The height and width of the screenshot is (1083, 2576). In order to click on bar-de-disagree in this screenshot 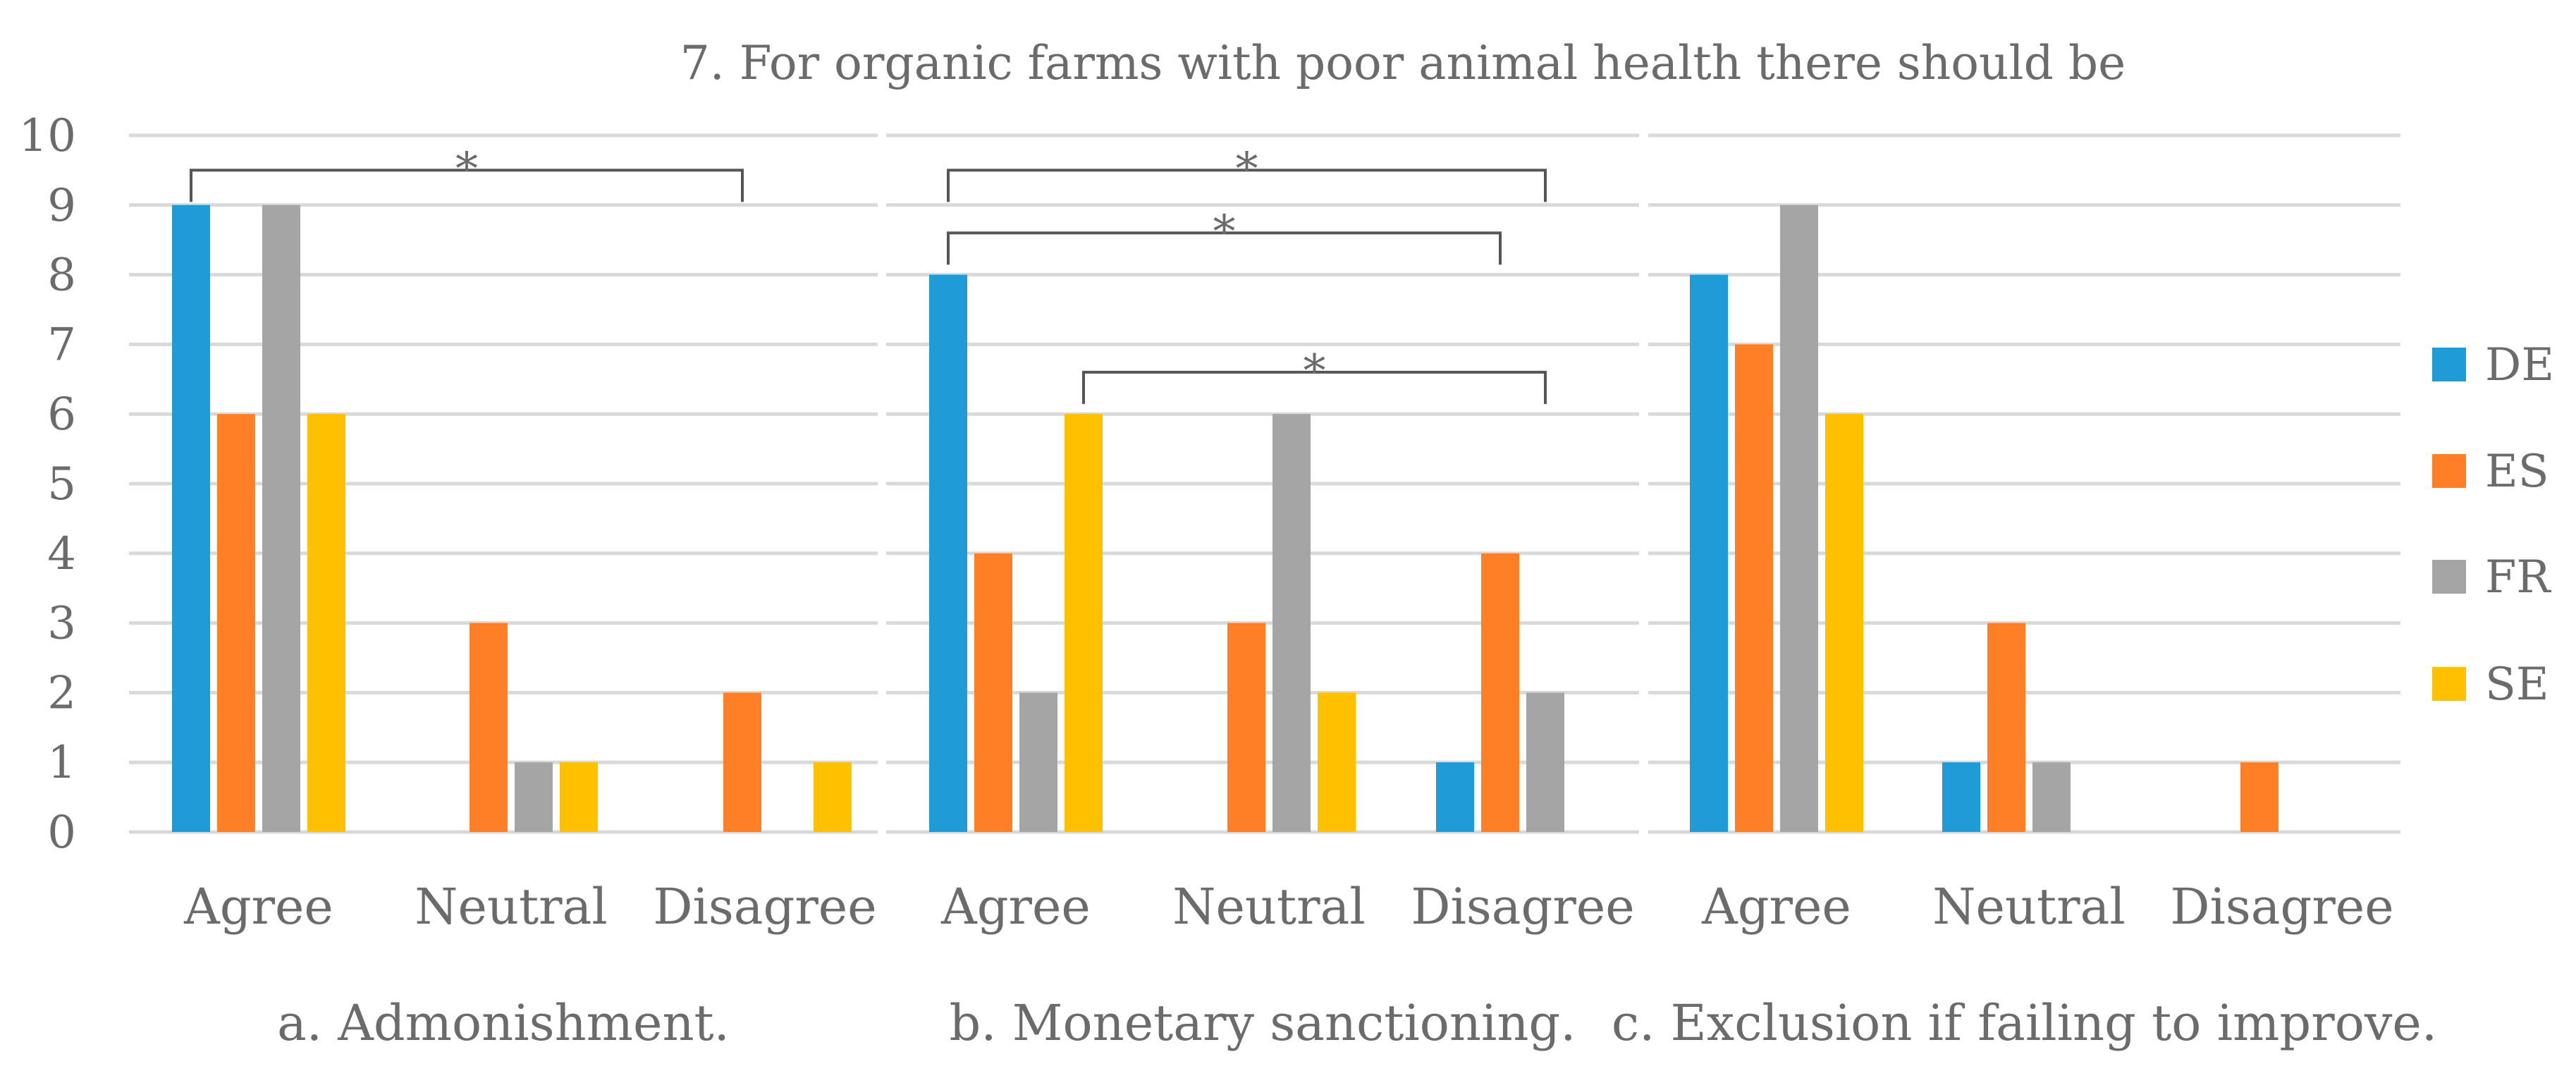, I will do `click(1455, 797)`.